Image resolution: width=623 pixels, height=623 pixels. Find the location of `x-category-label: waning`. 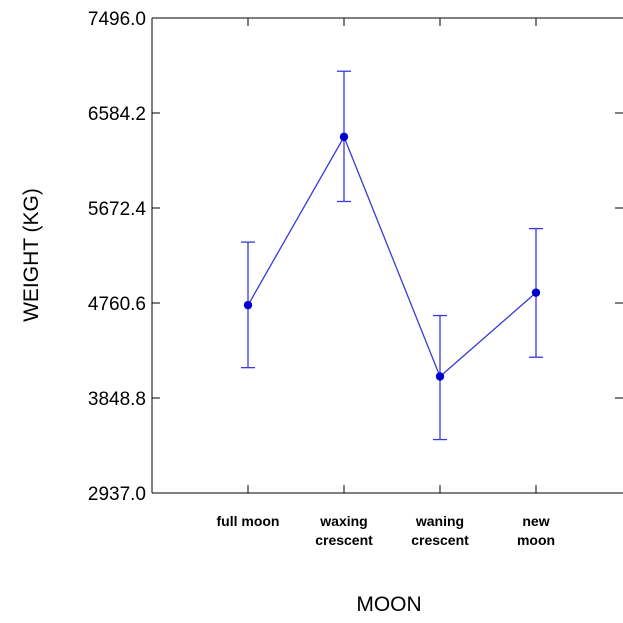

x-category-label: waning is located at coordinates (439, 521).